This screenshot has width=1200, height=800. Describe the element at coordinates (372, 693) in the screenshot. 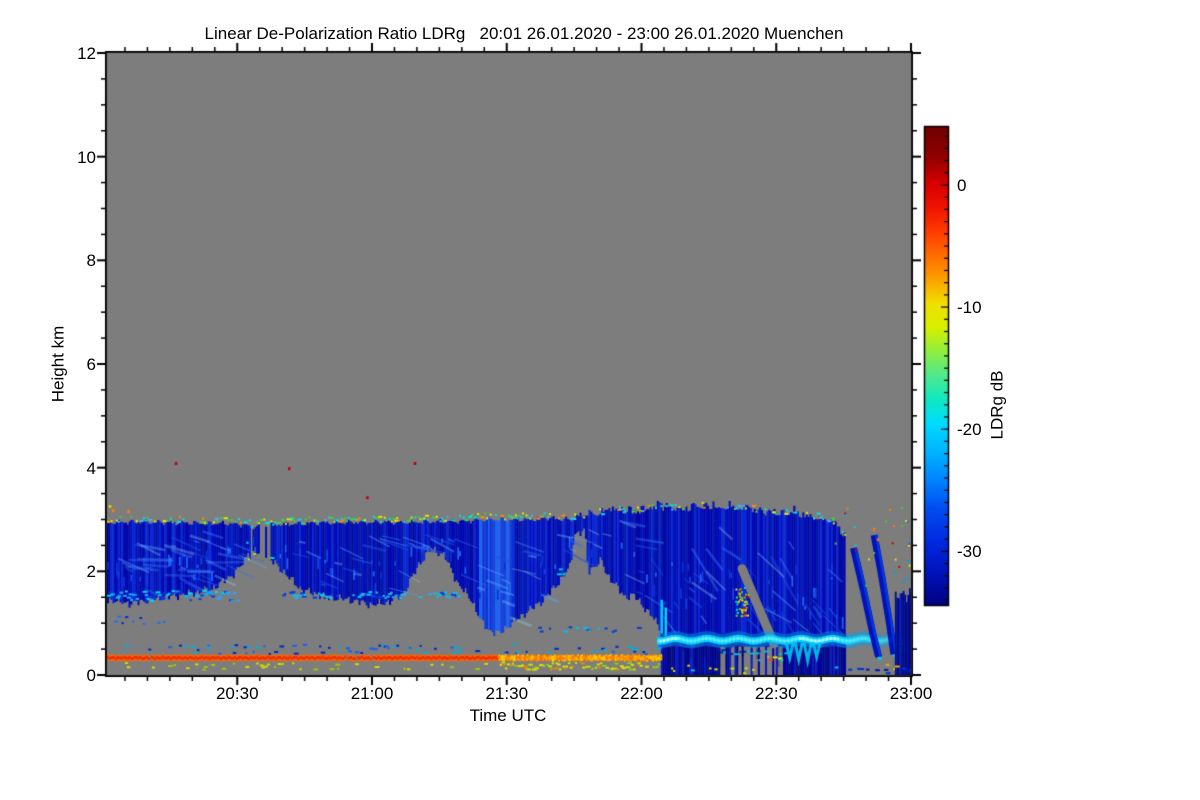

I see `x-tick-label: 21:00` at that location.